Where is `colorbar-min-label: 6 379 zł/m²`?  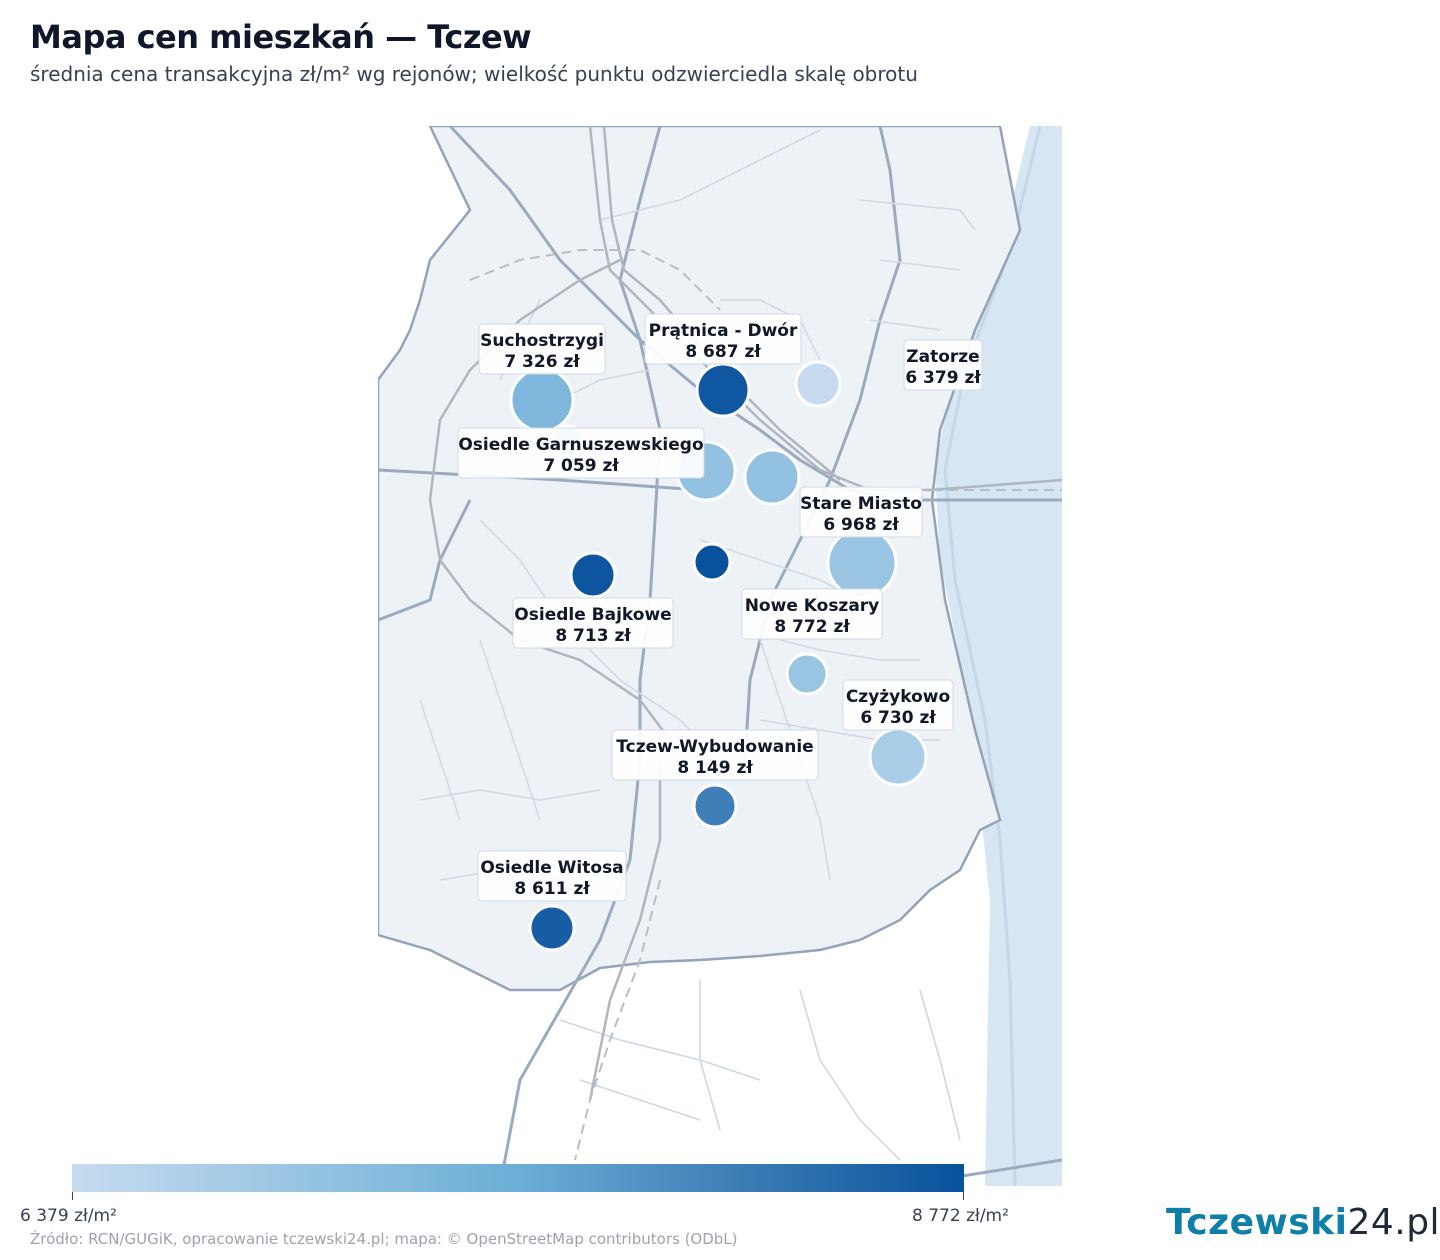 colorbar-min-label: 6 379 zł/m² is located at coordinates (68, 1216).